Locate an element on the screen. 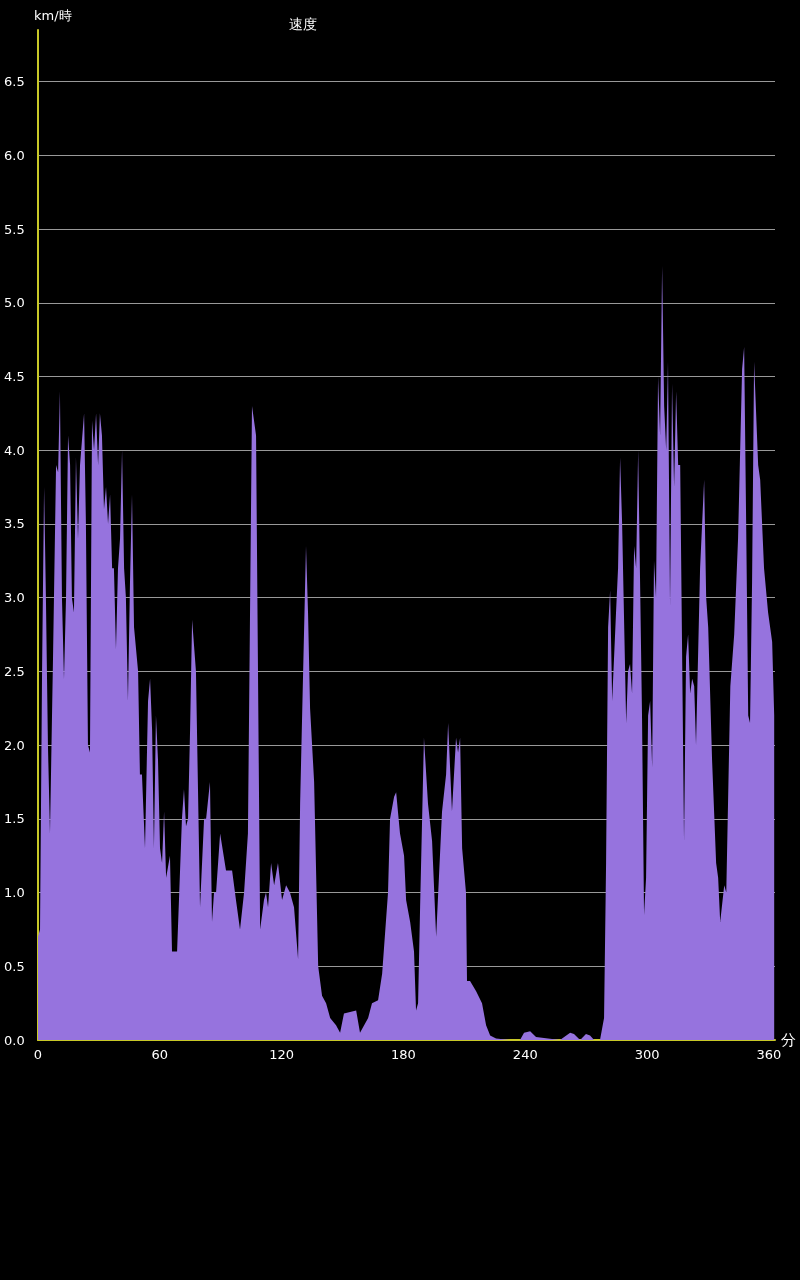  chart-title: 速度 is located at coordinates (303, 24).